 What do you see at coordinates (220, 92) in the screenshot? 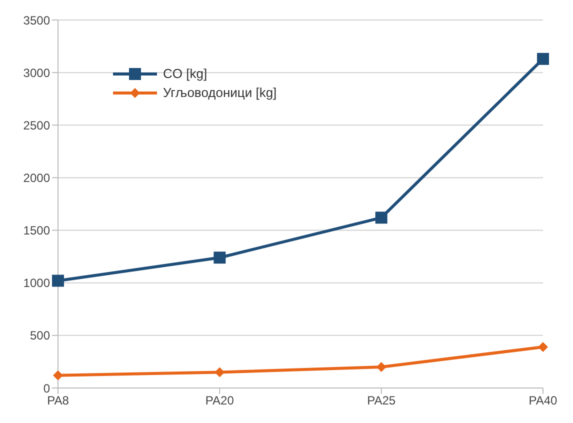
I see `legend-label: Угљоводоници [kg]` at bounding box center [220, 92].